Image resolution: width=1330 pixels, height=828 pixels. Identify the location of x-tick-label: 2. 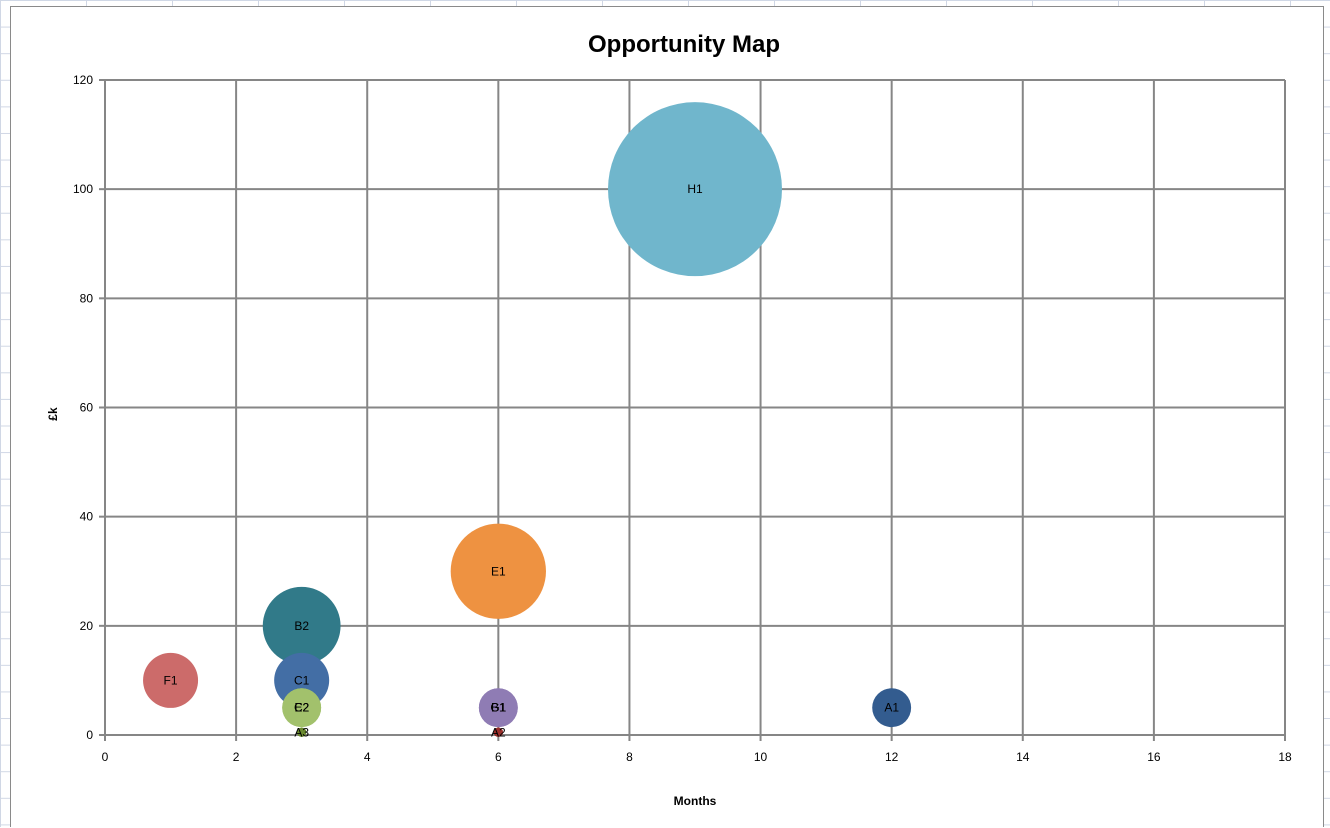
(236, 757).